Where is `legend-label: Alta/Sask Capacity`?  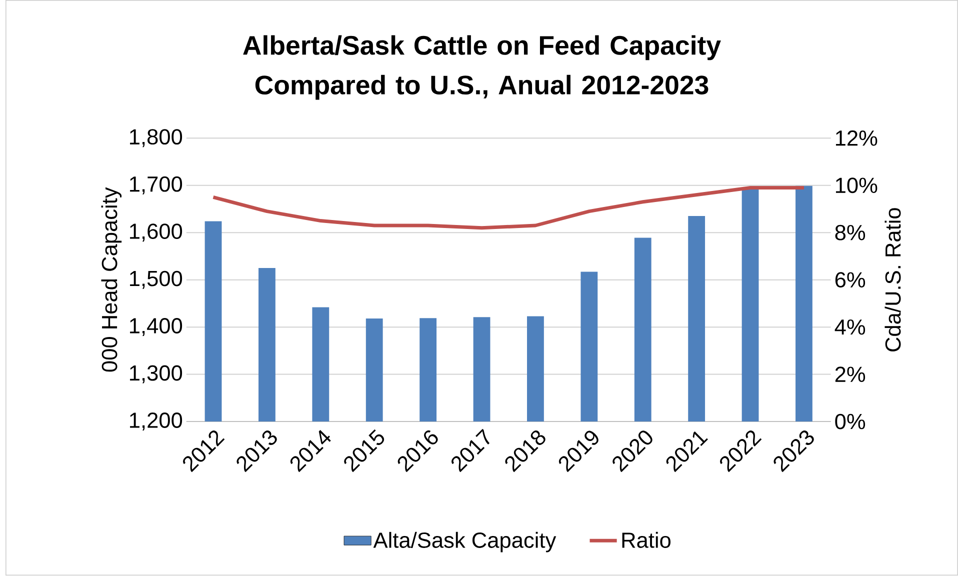
legend-label: Alta/Sask Capacity is located at coordinates (464, 542).